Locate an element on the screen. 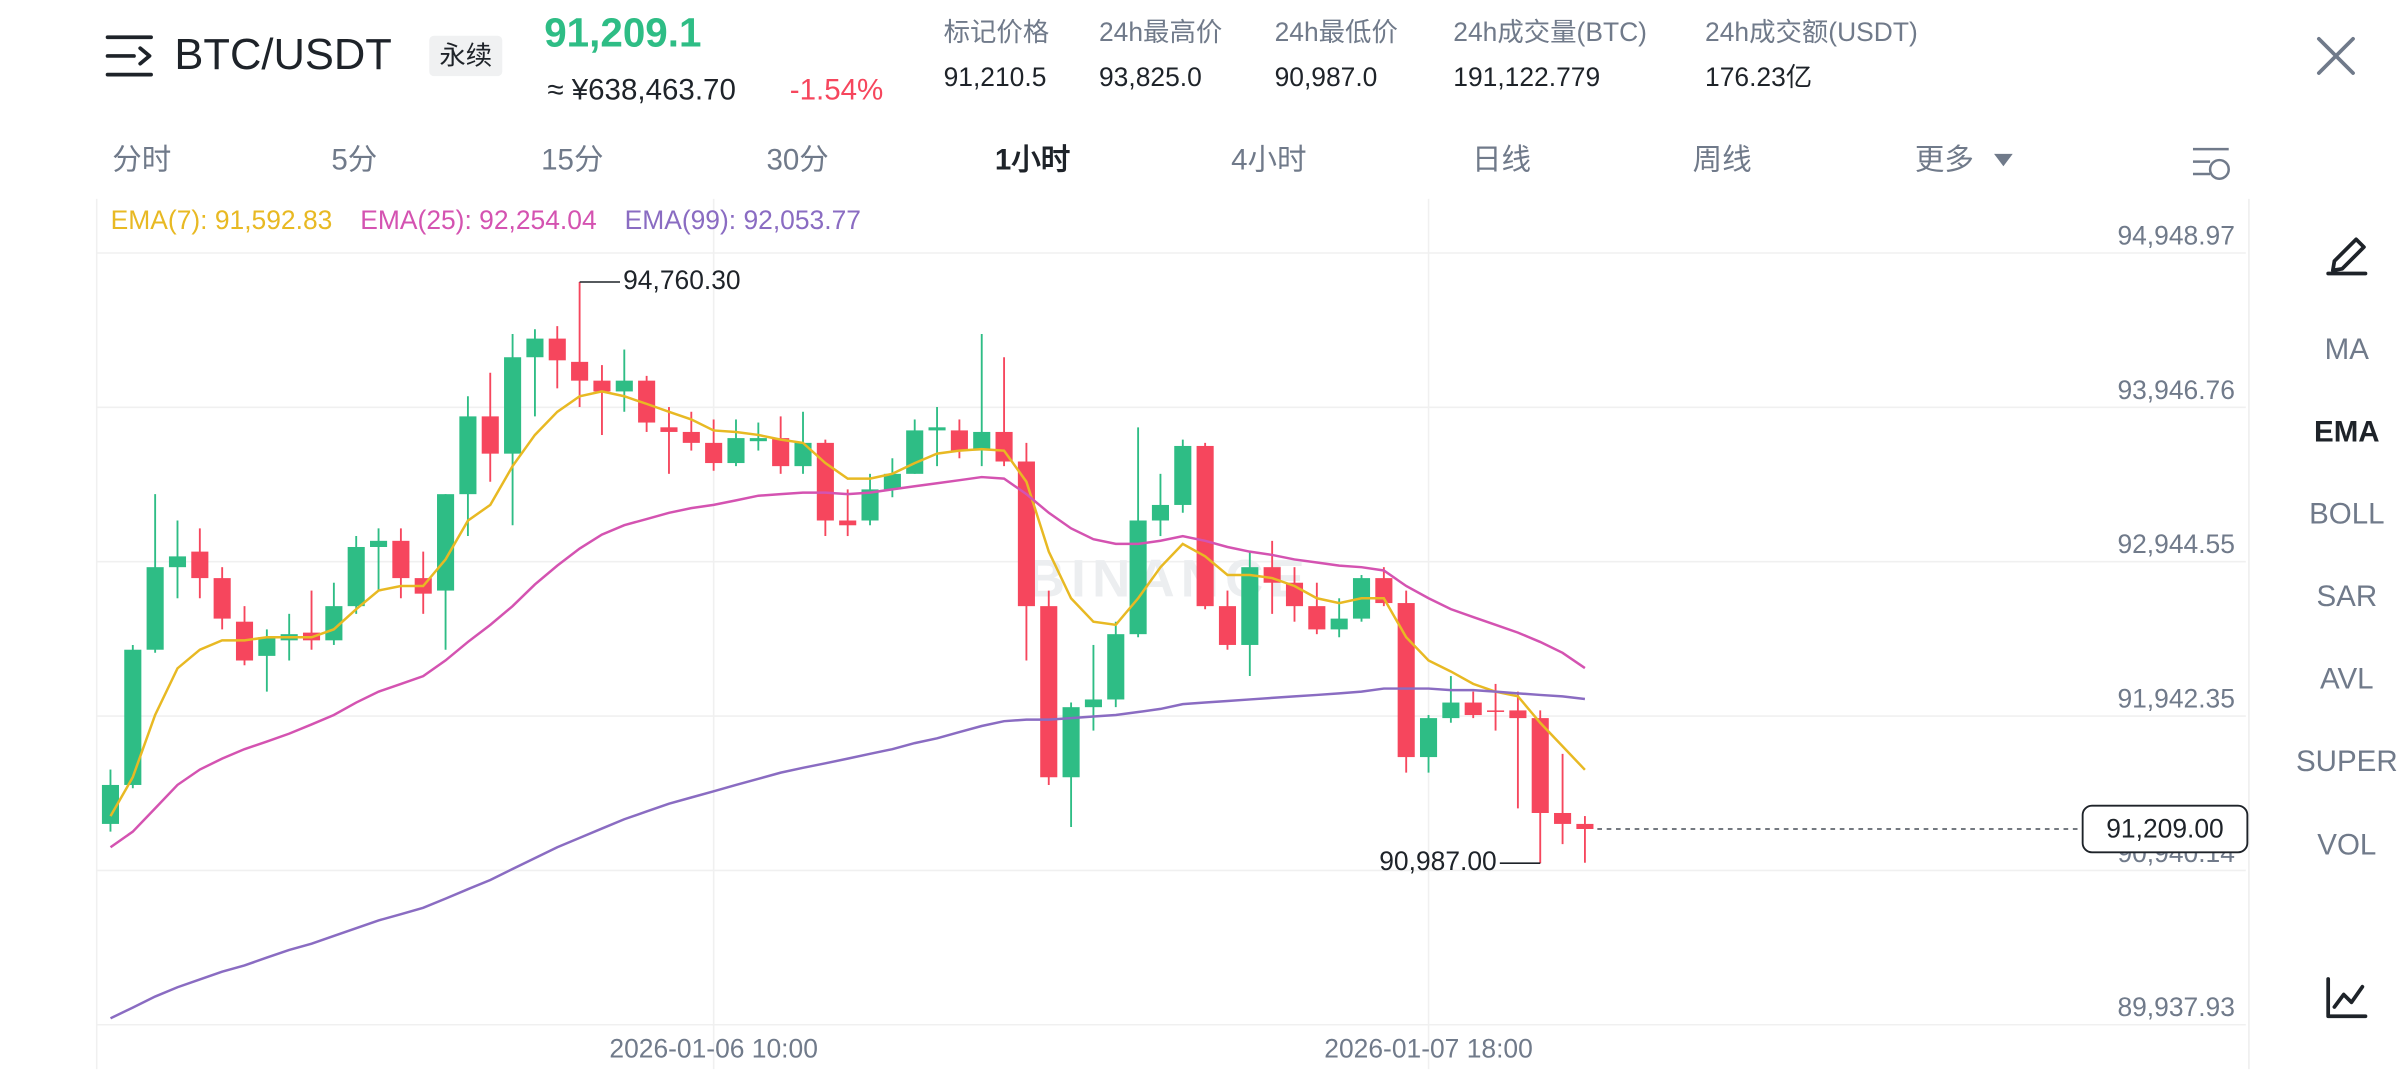  draw-tool-icon is located at coordinates (2347, 256).